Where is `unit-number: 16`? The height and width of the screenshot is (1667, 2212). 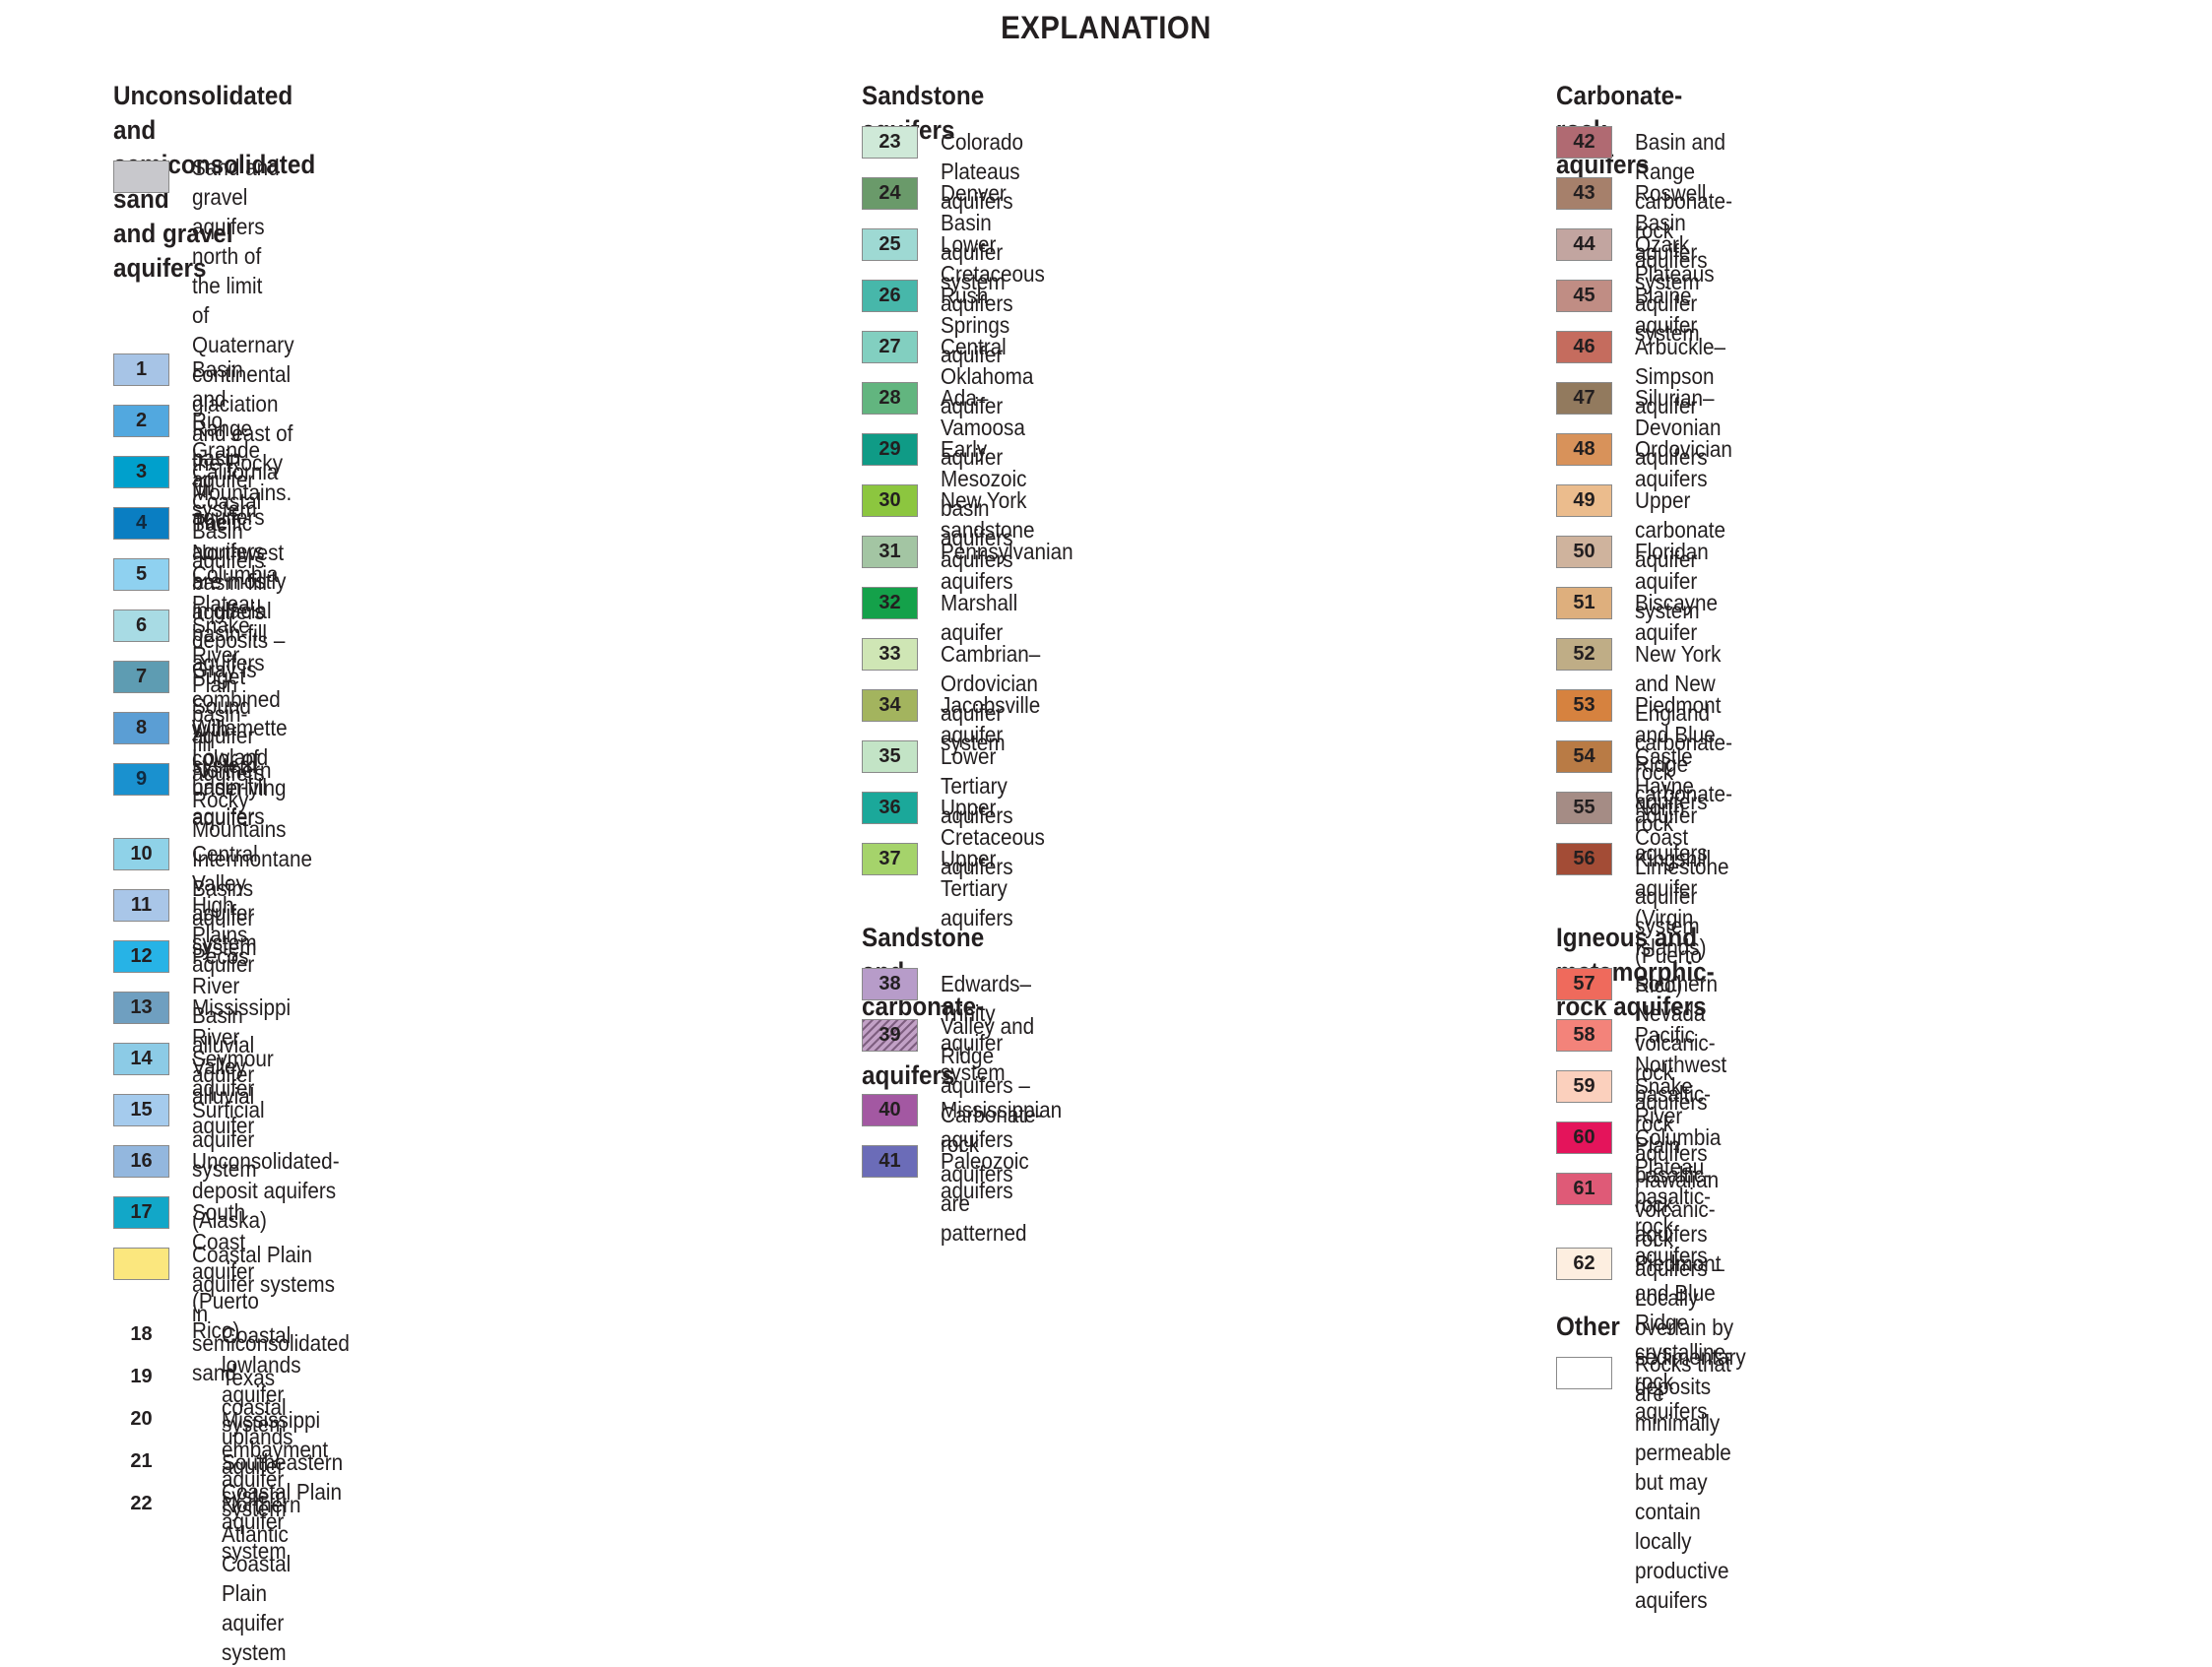
unit-number: 16 is located at coordinates (141, 1161).